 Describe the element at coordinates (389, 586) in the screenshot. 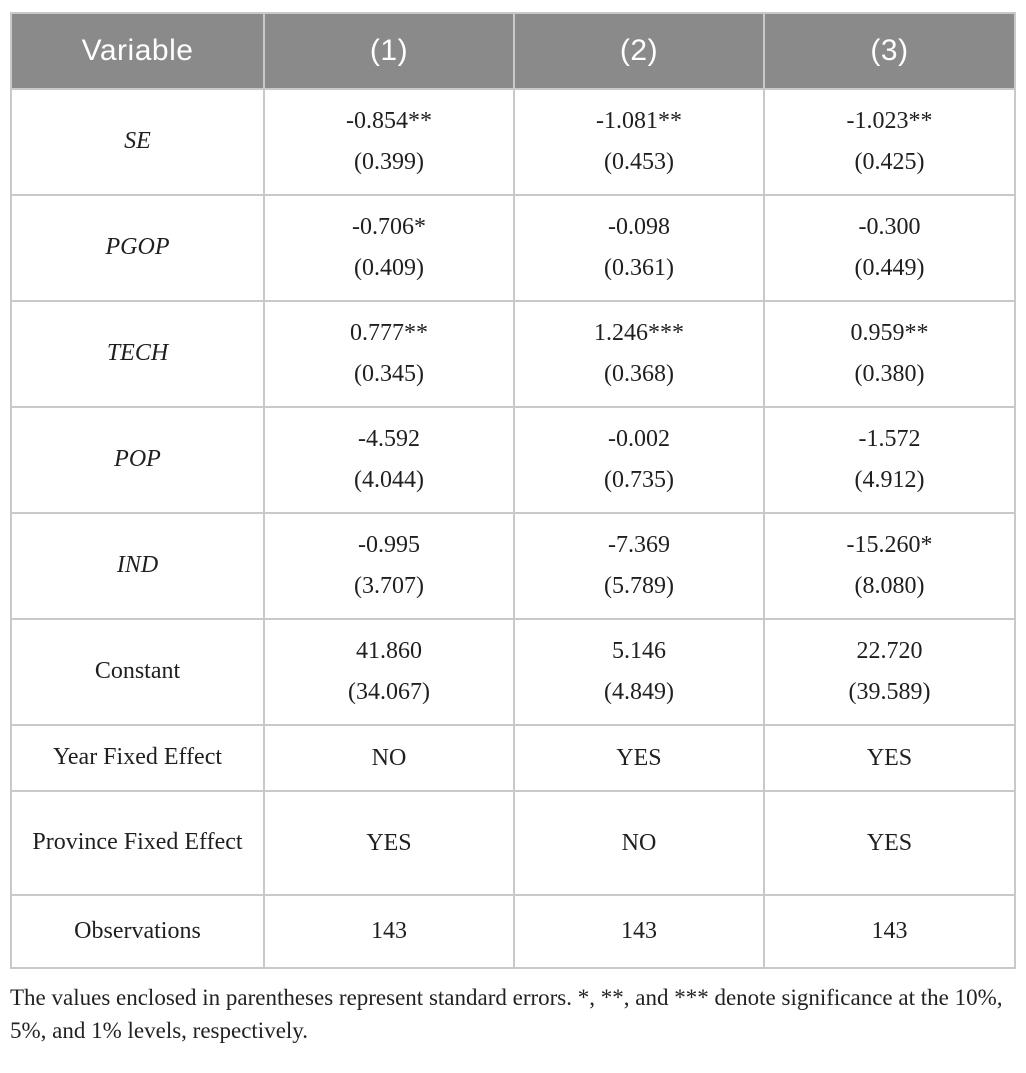

I see `standard-error: (3.707)` at that location.